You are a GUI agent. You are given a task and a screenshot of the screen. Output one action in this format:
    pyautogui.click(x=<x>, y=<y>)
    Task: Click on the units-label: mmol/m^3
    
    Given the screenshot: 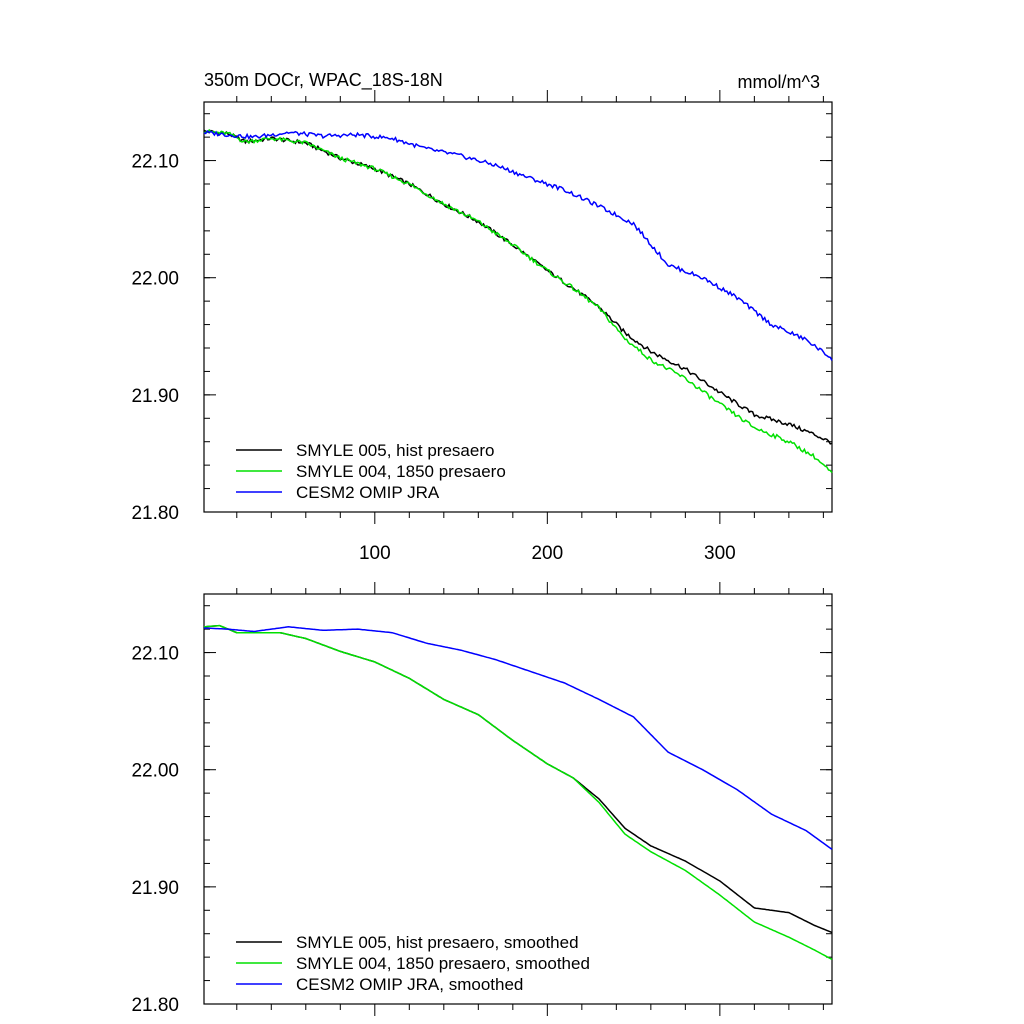 What is the action you would take?
    pyautogui.click(x=779, y=82)
    